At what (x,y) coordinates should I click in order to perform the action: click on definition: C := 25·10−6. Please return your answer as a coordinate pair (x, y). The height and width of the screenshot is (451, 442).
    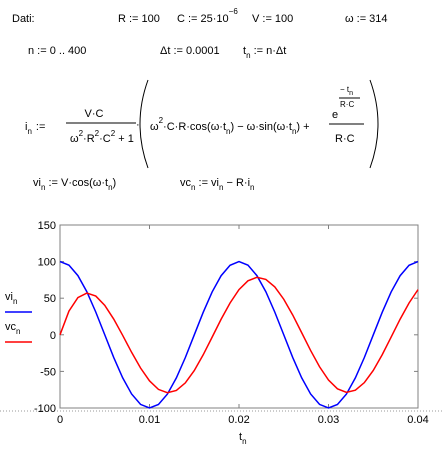
    Looking at the image, I should click on (207, 16).